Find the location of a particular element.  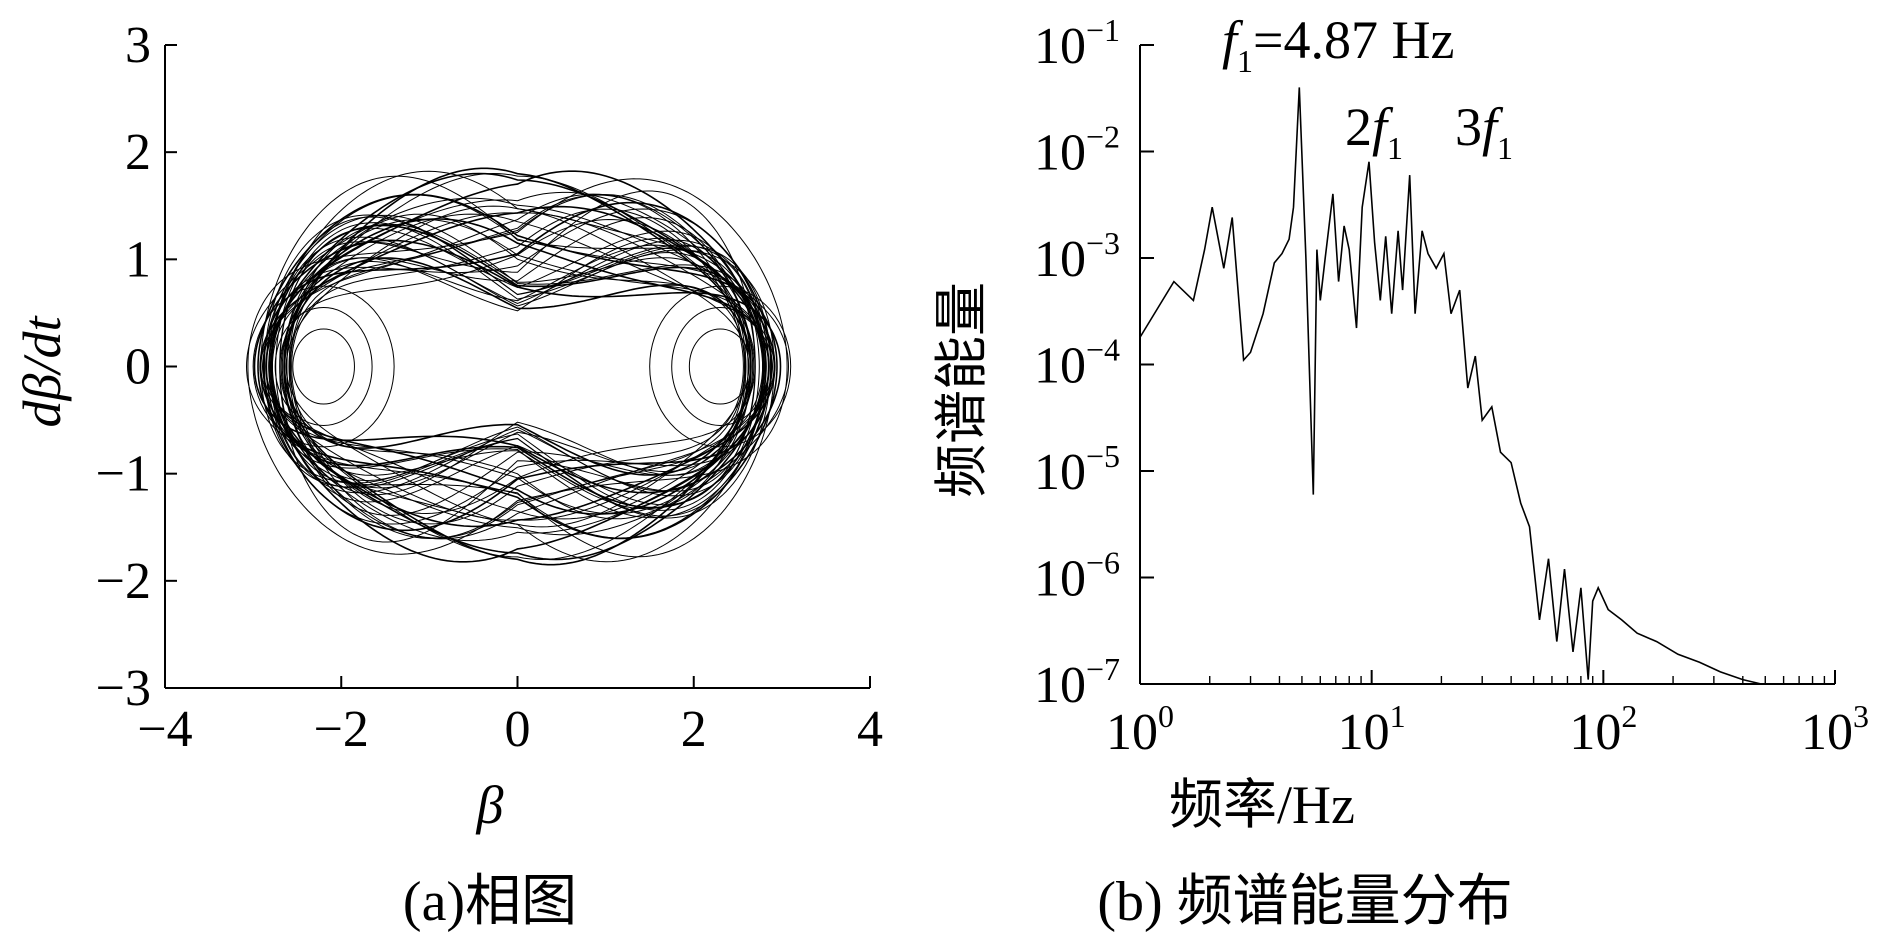

annotation-text: =4.87 Hz is located at coordinates (1353, 40).